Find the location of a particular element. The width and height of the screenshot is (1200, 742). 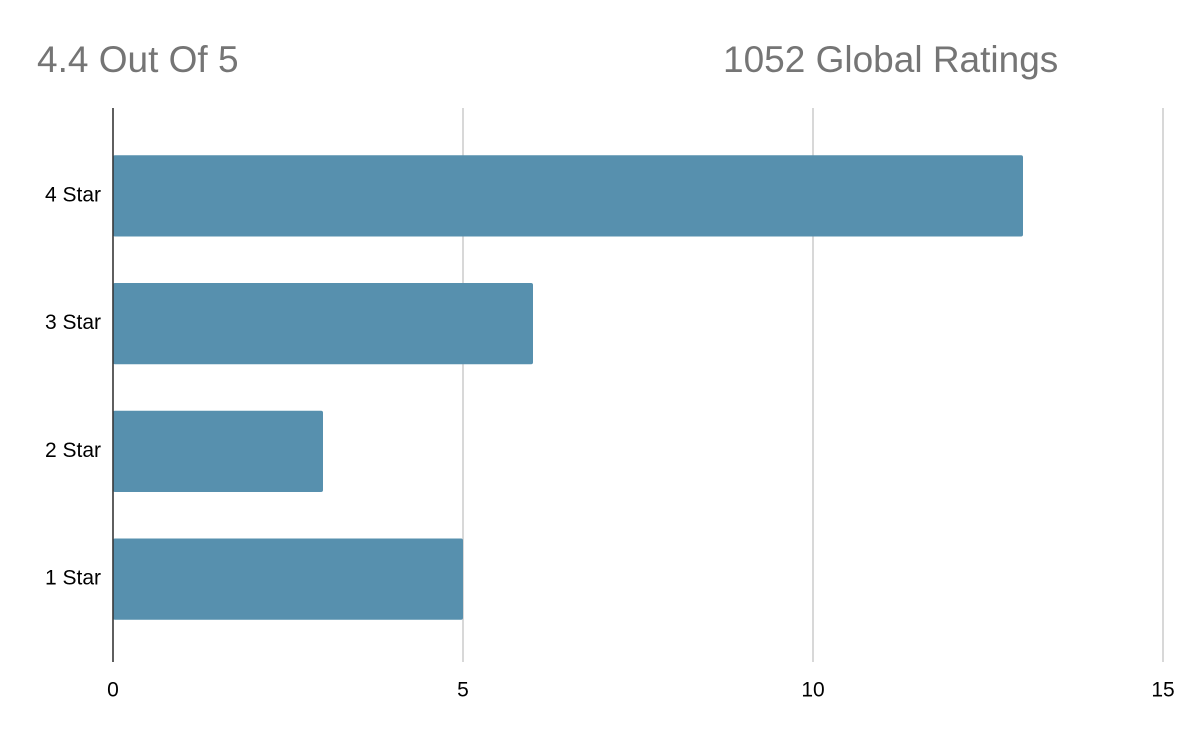

y-tick-label: 2 Star is located at coordinates (73, 450).